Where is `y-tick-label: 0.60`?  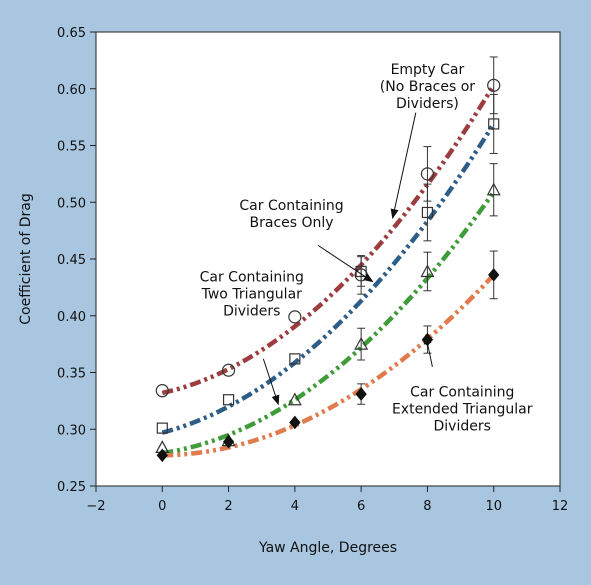
y-tick-label: 0.60 is located at coordinates (71, 90).